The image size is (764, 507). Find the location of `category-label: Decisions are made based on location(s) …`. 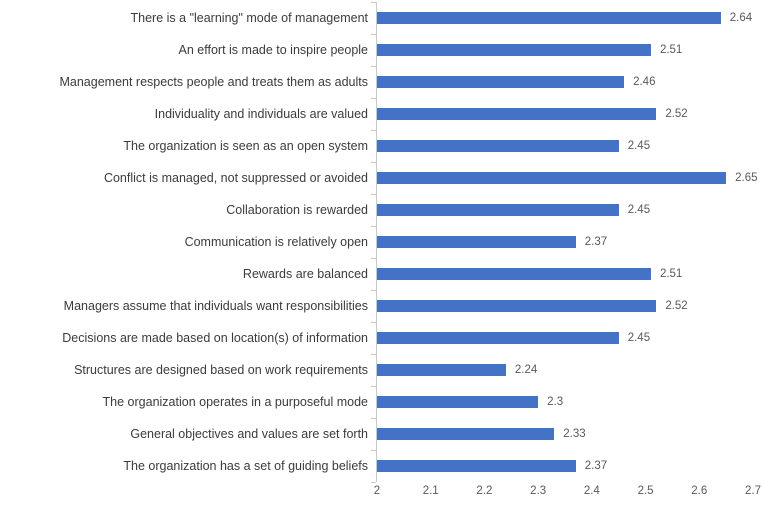

category-label: Decisions are made based on location(s) … is located at coordinates (215, 338).